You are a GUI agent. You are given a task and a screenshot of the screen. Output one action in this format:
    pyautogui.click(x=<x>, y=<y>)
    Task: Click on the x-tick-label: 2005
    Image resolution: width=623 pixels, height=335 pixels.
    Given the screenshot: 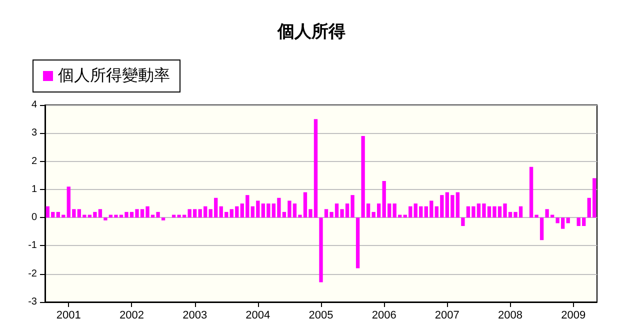 What is the action you would take?
    pyautogui.click(x=321, y=316)
    